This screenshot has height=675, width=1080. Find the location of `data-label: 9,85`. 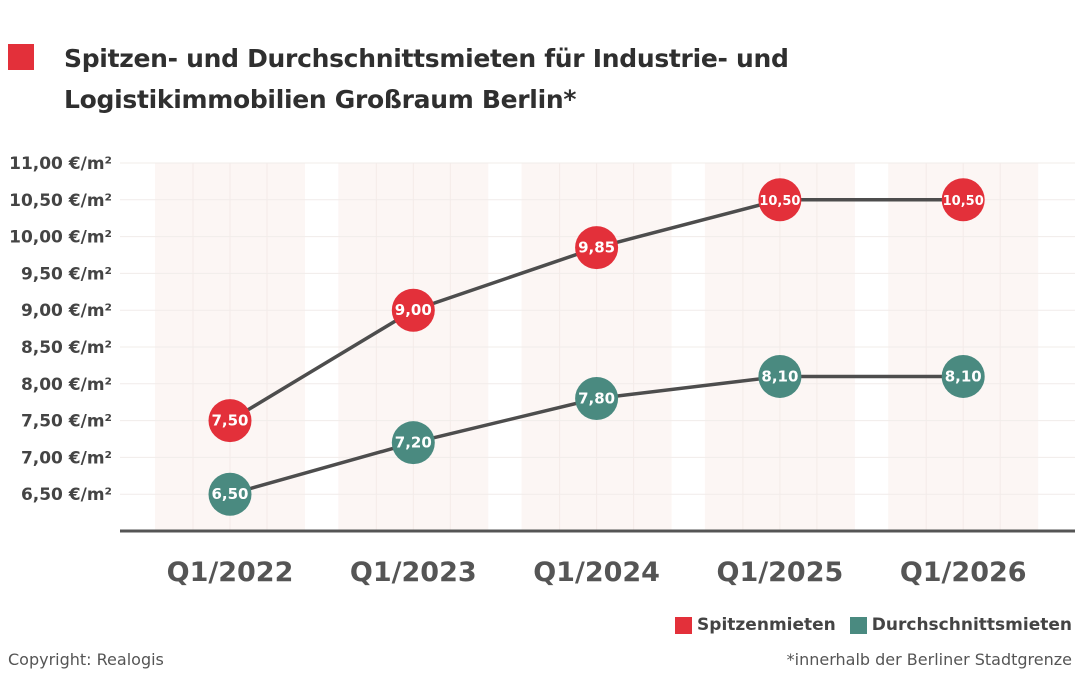

data-label: 9,85 is located at coordinates (596, 248).